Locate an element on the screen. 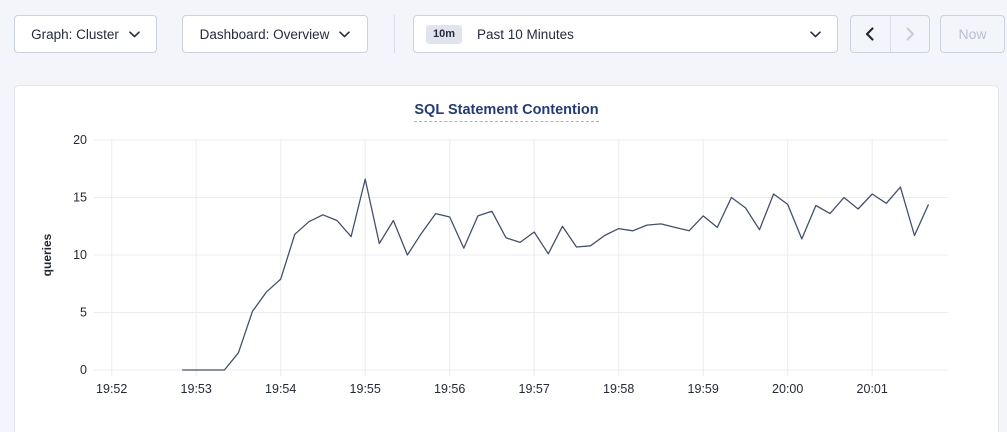 This screenshot has height=432, width=1007. graph-select: Graph: Cluster is located at coordinates (85, 34).